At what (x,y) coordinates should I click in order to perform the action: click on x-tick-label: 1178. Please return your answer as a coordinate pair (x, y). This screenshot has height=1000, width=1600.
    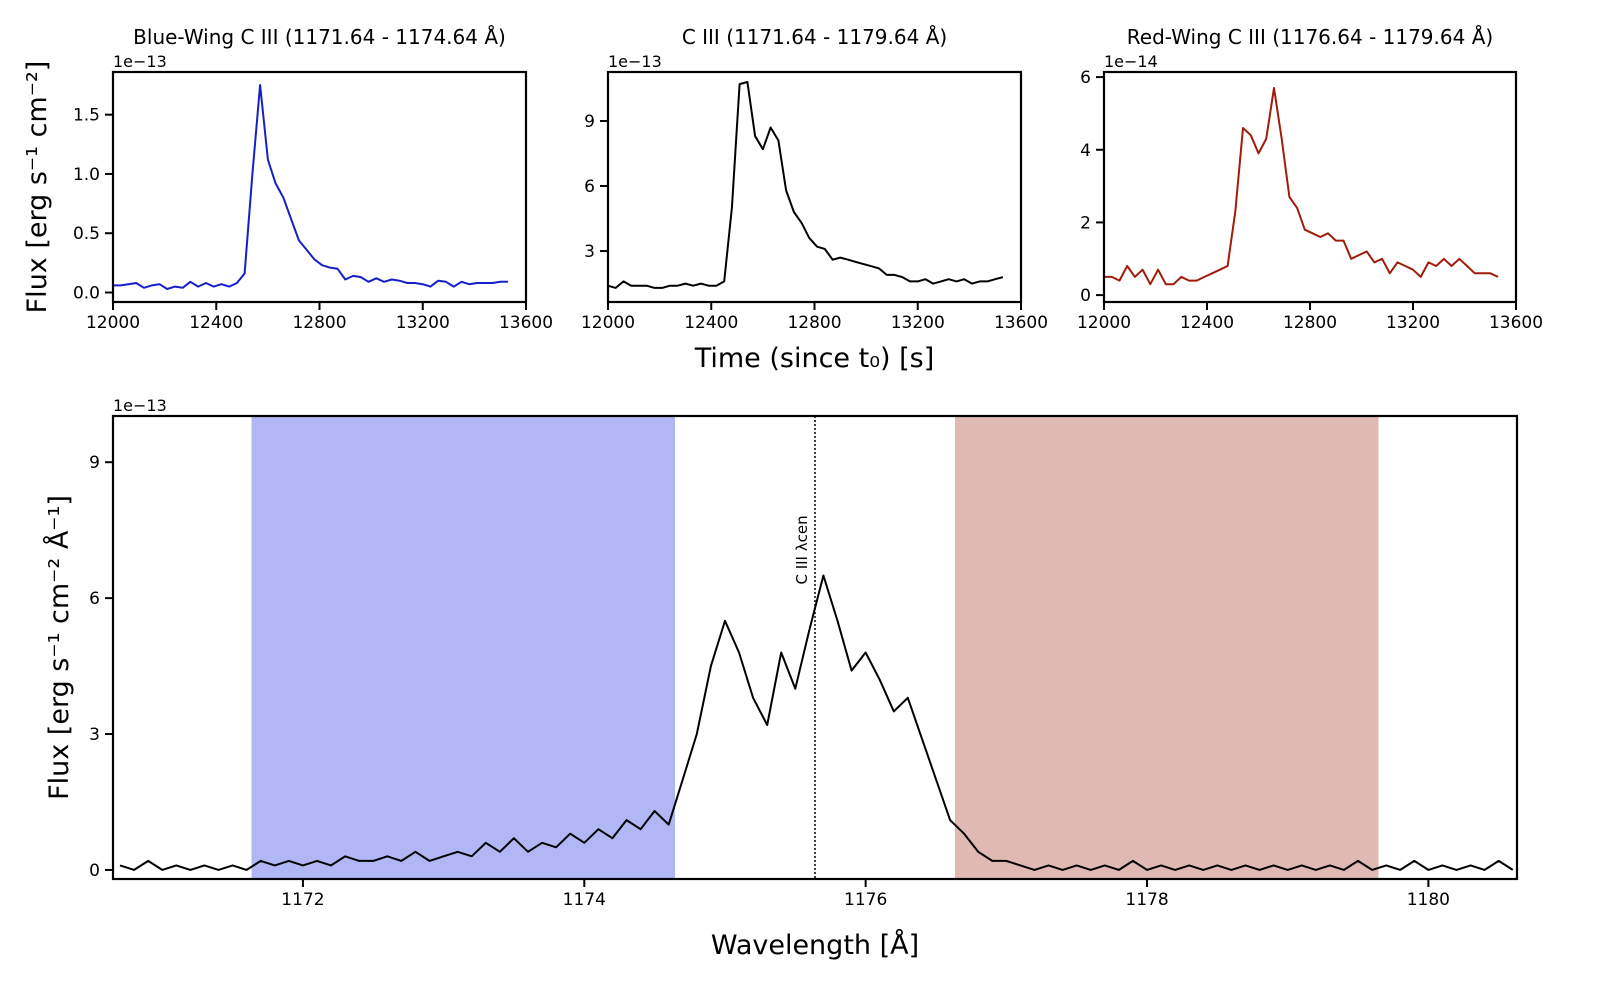
    Looking at the image, I should click on (1146, 900).